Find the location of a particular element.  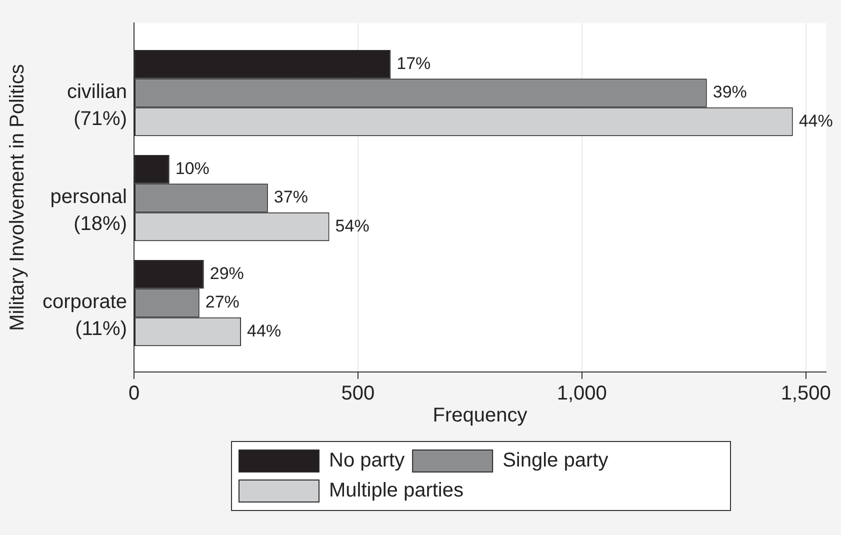

x-tick-label: 1,000 is located at coordinates (581, 393).